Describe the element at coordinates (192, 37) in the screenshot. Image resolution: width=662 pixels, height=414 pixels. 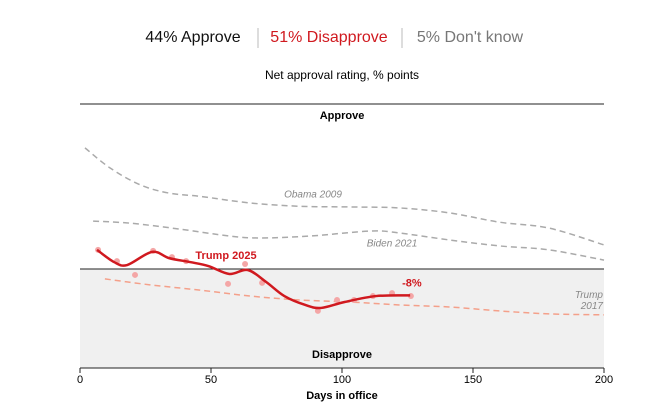
I see `summary-stat: 44% Approve` at that location.